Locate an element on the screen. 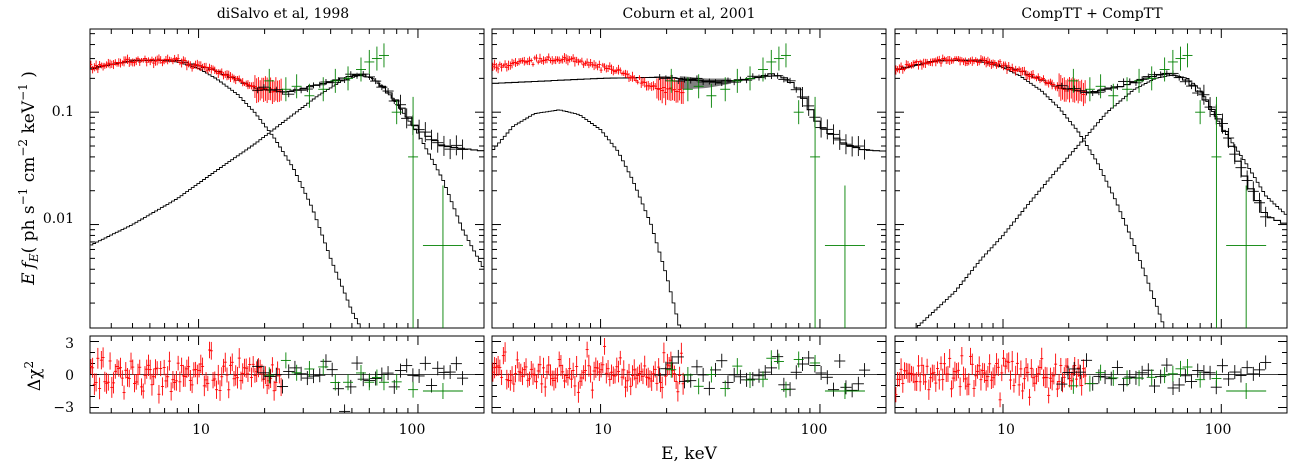 The height and width of the screenshot is (468, 1303). resid-tick-label-minus3: −3 is located at coordinates (63, 408).